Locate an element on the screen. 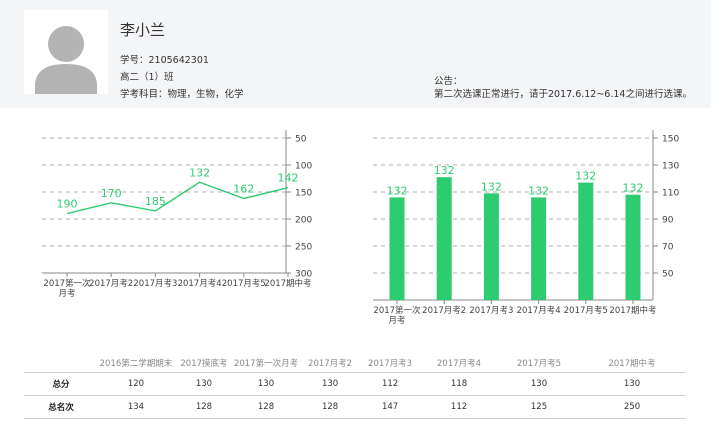  notice-title: 公告： is located at coordinates (448, 81).